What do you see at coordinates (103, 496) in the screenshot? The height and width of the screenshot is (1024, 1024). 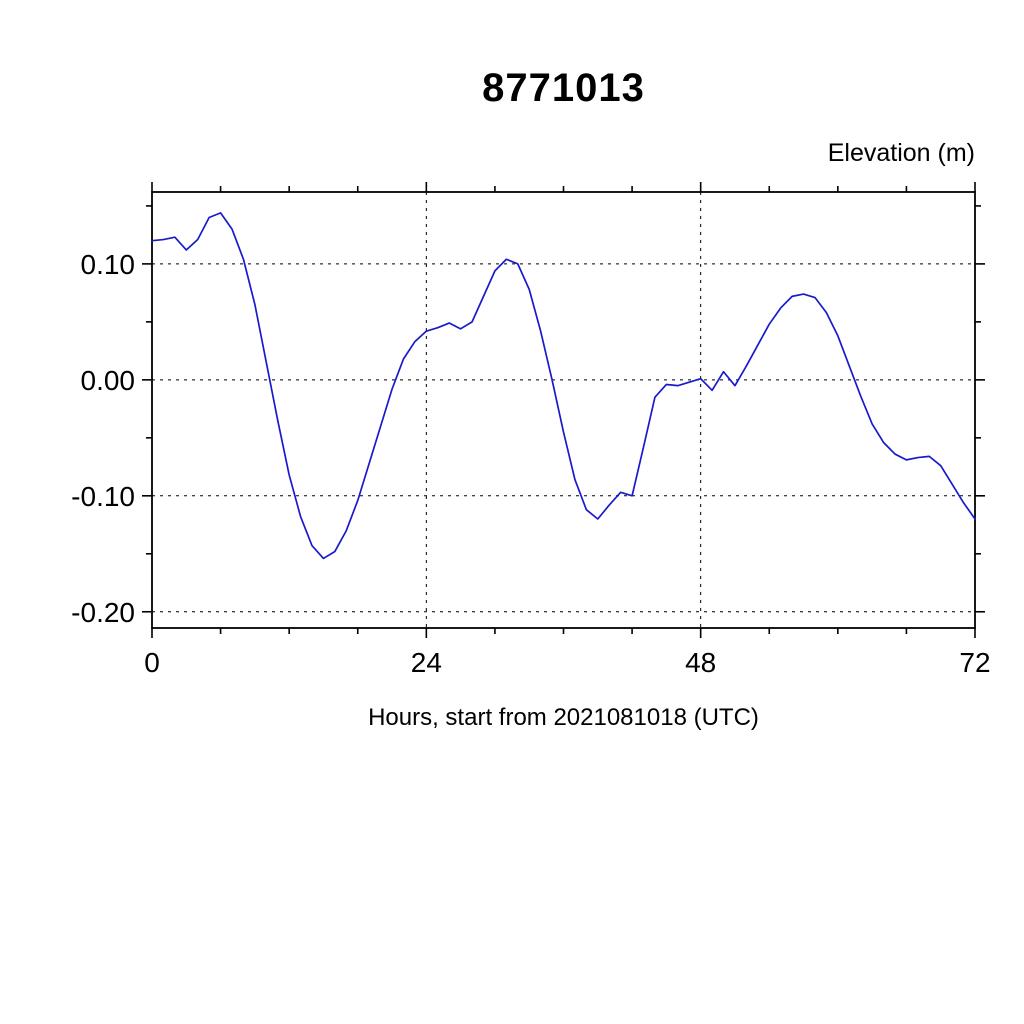 I see `y-tick-label: -0.10` at bounding box center [103, 496].